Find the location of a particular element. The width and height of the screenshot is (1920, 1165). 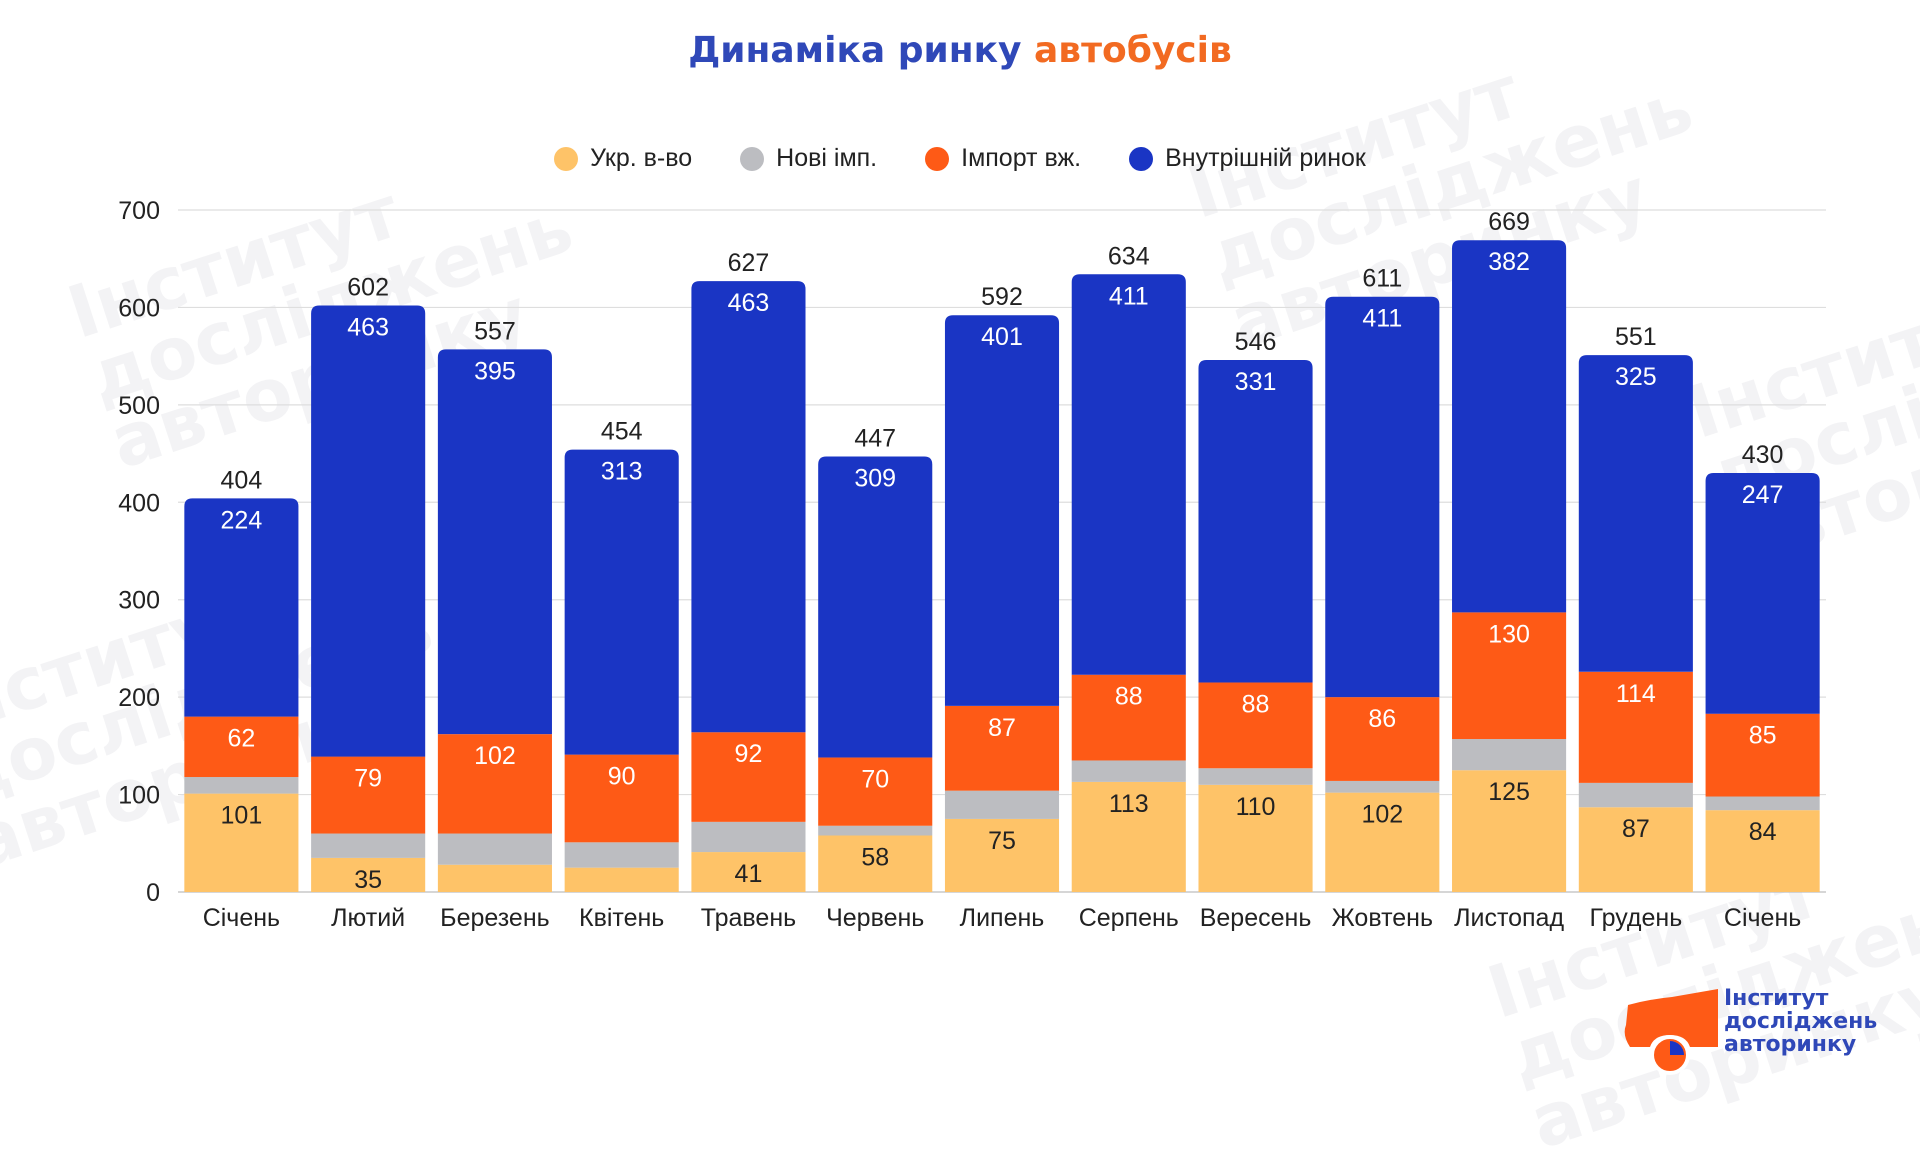

total-label: 557 is located at coordinates (495, 331).